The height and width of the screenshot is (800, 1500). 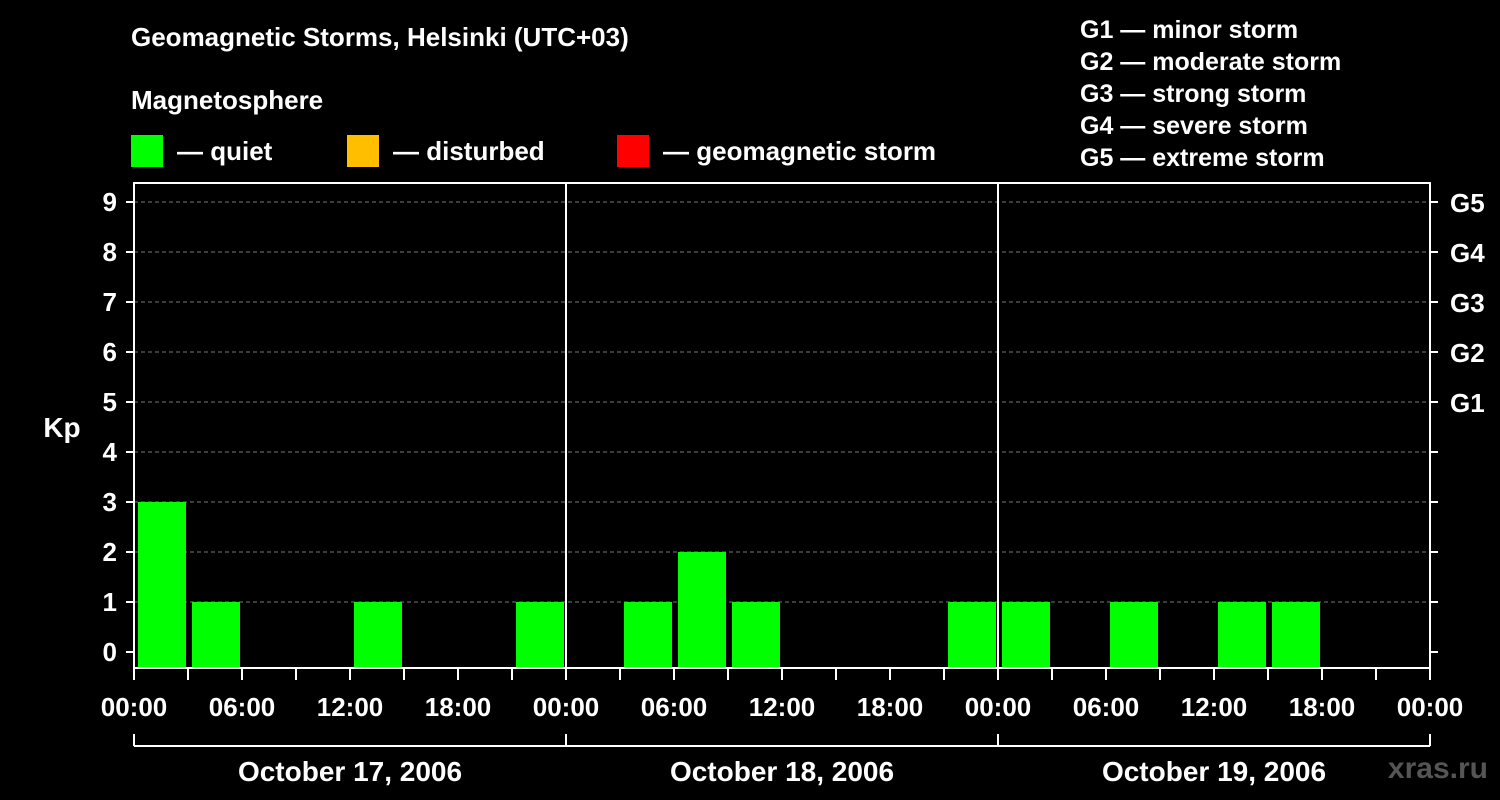 I want to click on legend-item-disturbed: — disturbed, so click(x=446, y=151).